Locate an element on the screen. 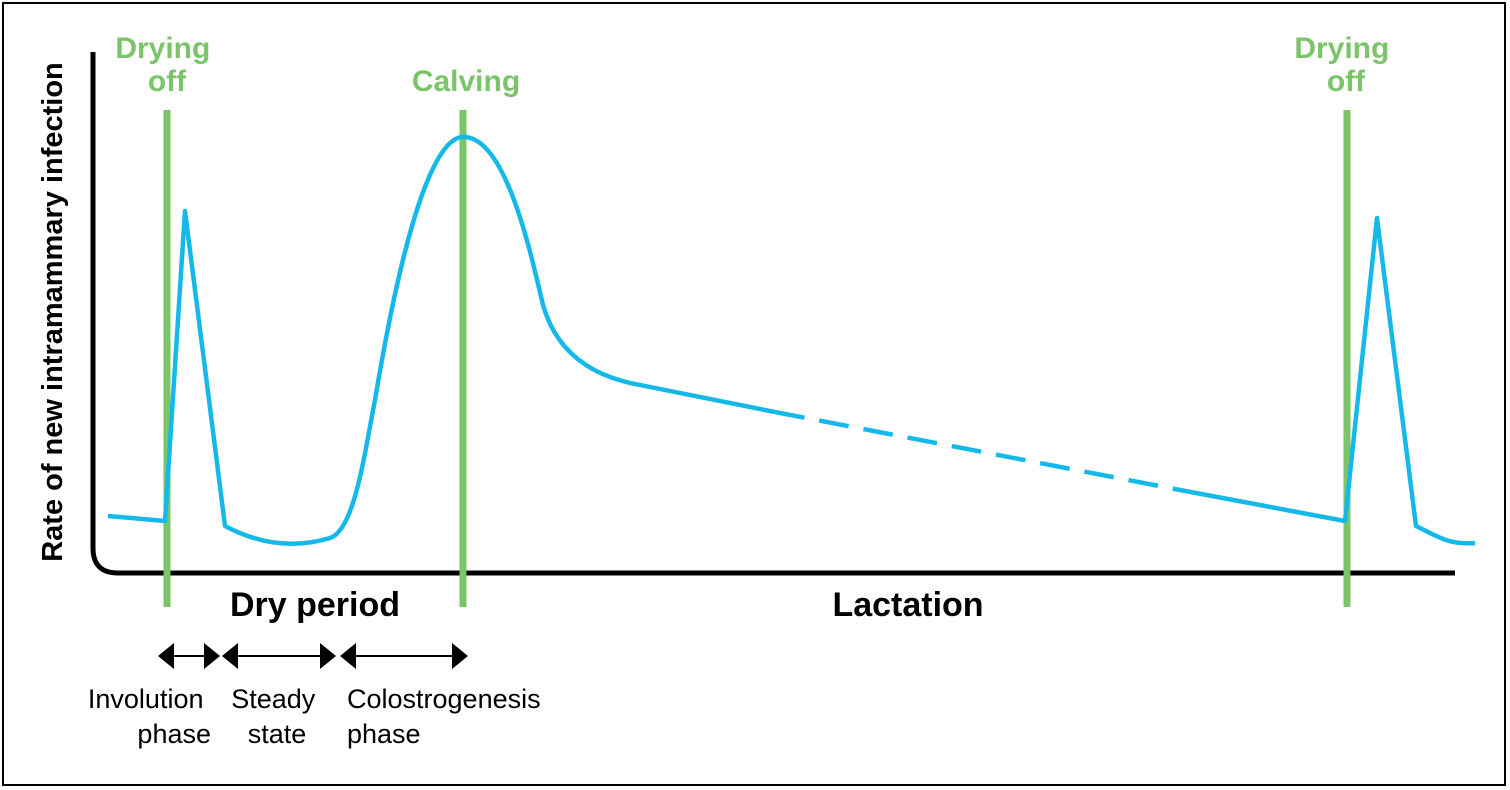 The height and width of the screenshot is (790, 1510). steady-state-label-line2: state is located at coordinates (277, 734).